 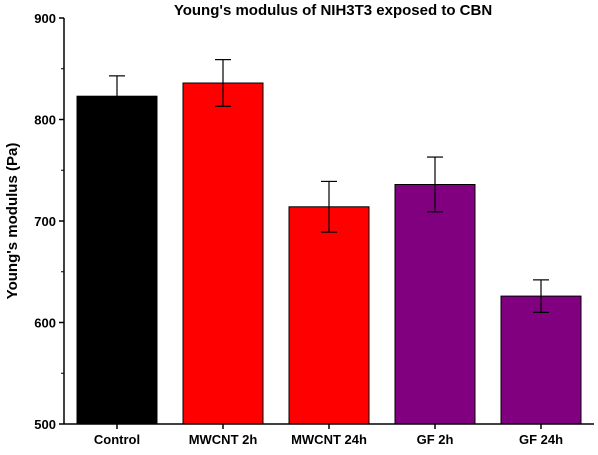 What do you see at coordinates (12, 221) in the screenshot?
I see `y-axis-label: Young's modulus (Pa)` at bounding box center [12, 221].